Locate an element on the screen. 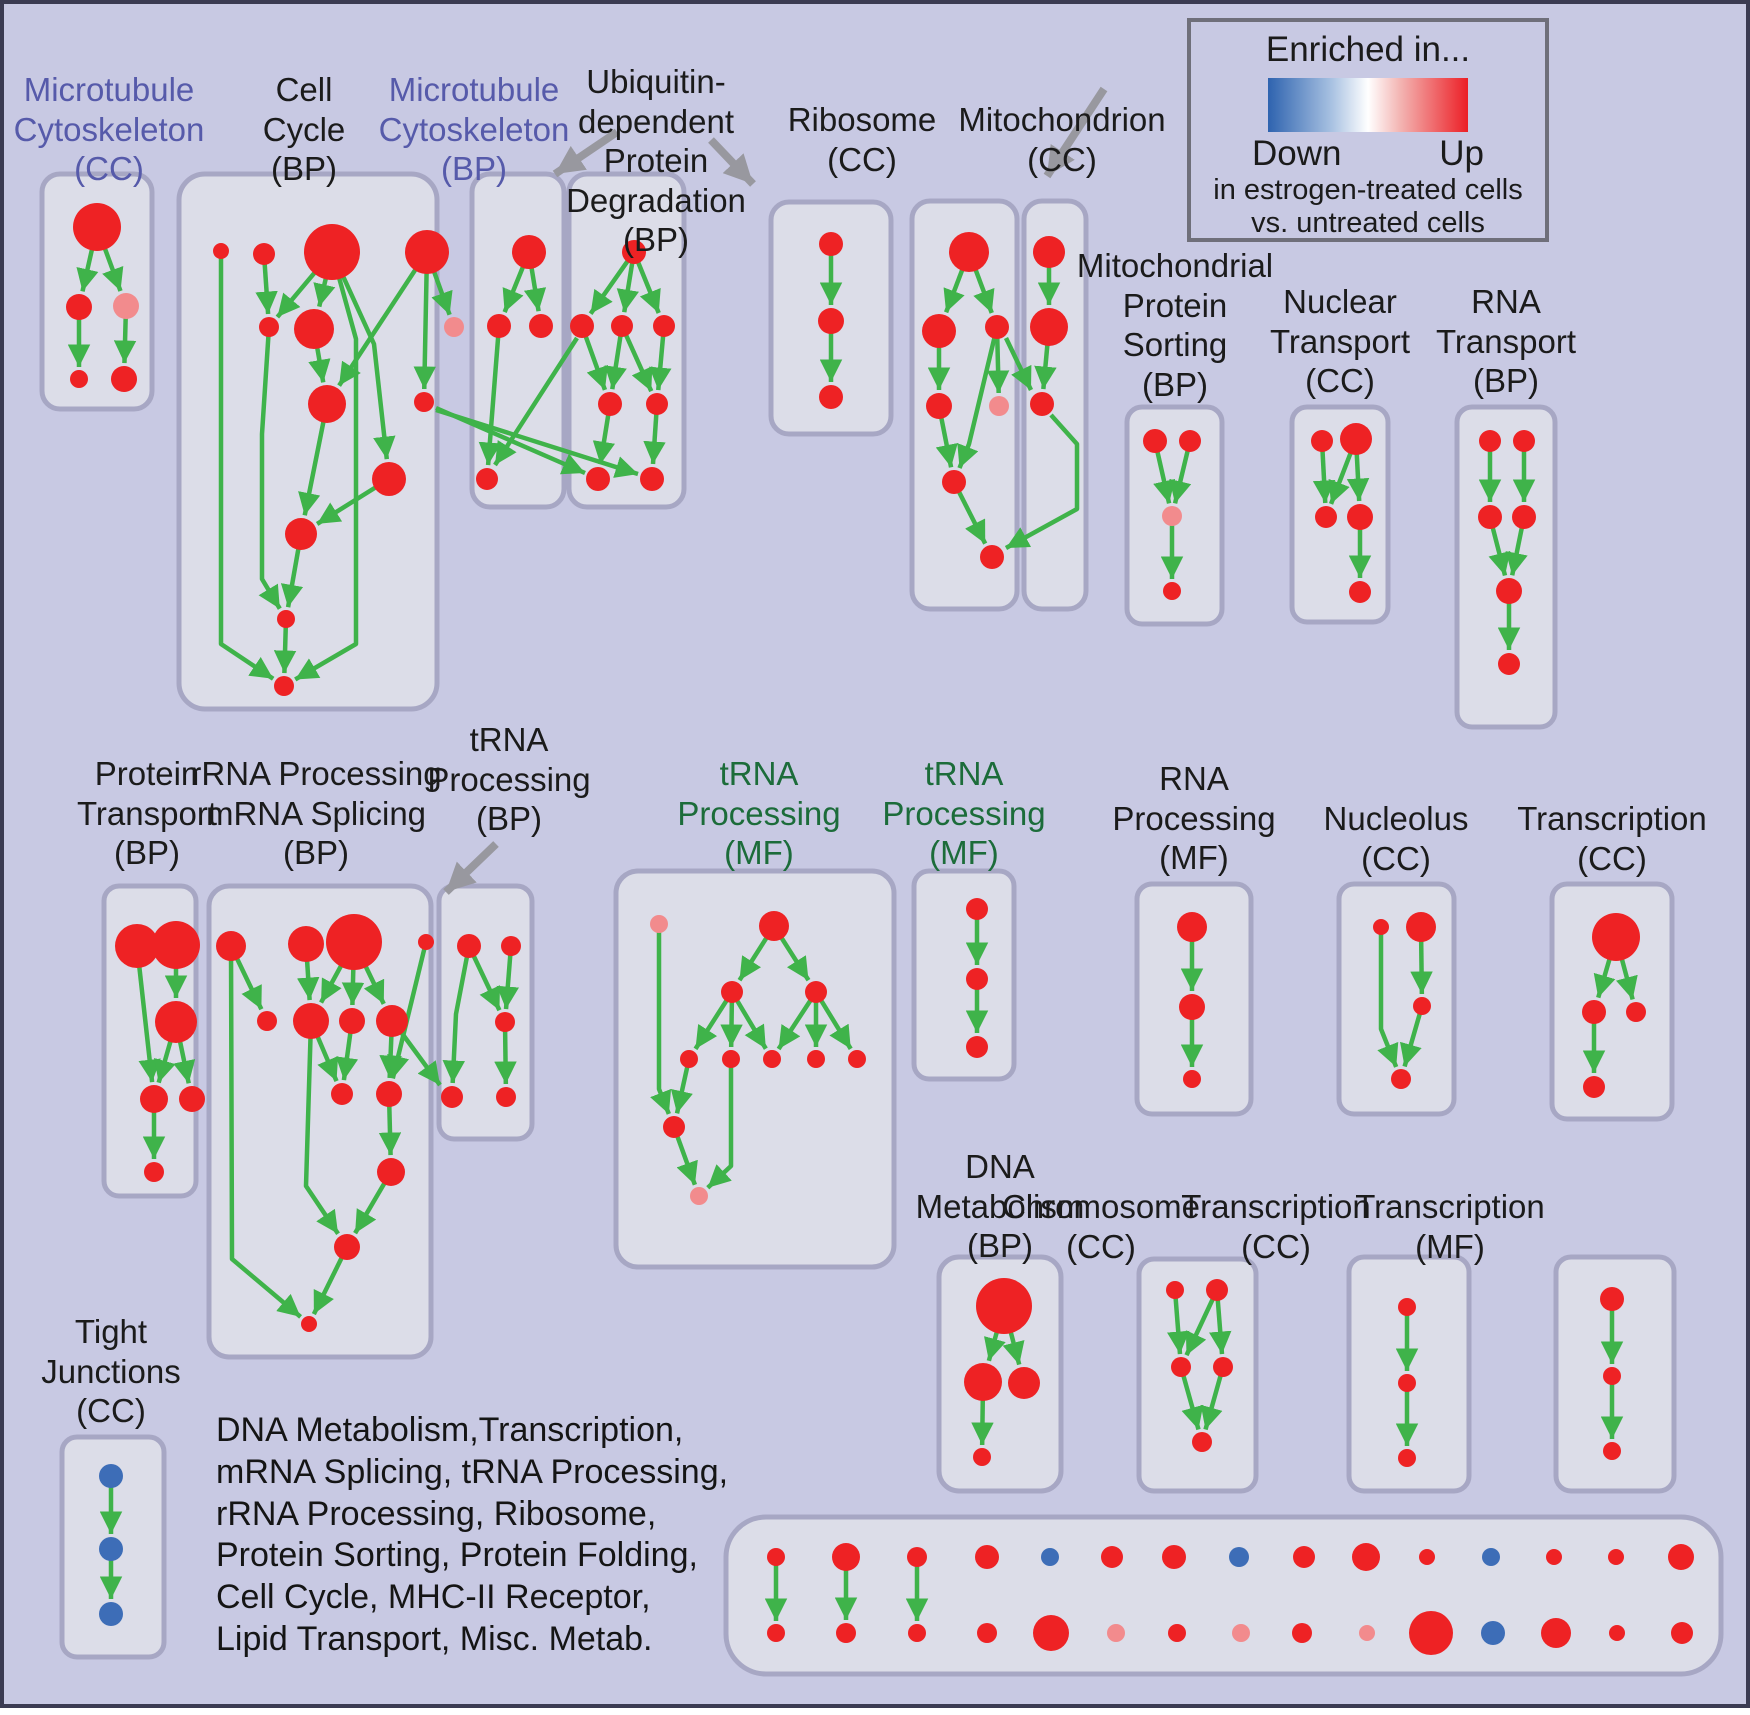 The height and width of the screenshot is (1715, 1750). legend-subtitle-line2: vs. untreated cells is located at coordinates (1368, 223).